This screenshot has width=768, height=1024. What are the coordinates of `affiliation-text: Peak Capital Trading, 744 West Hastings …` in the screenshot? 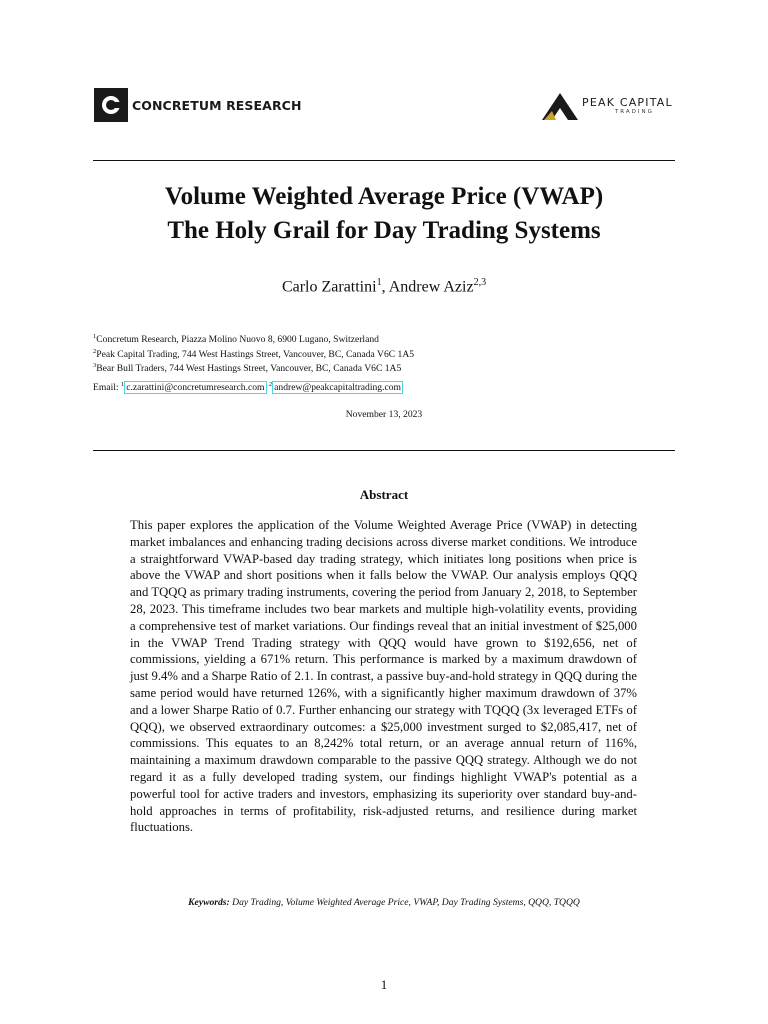 It's located at (255, 354).